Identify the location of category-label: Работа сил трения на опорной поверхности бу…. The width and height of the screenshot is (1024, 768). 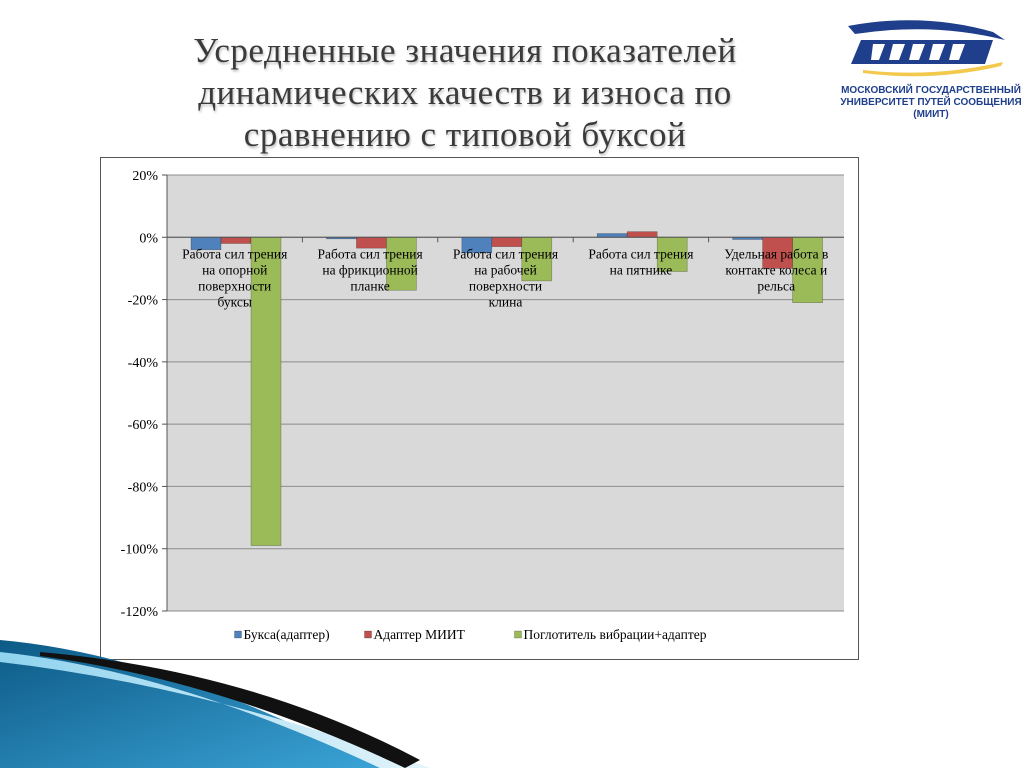
(234, 277).